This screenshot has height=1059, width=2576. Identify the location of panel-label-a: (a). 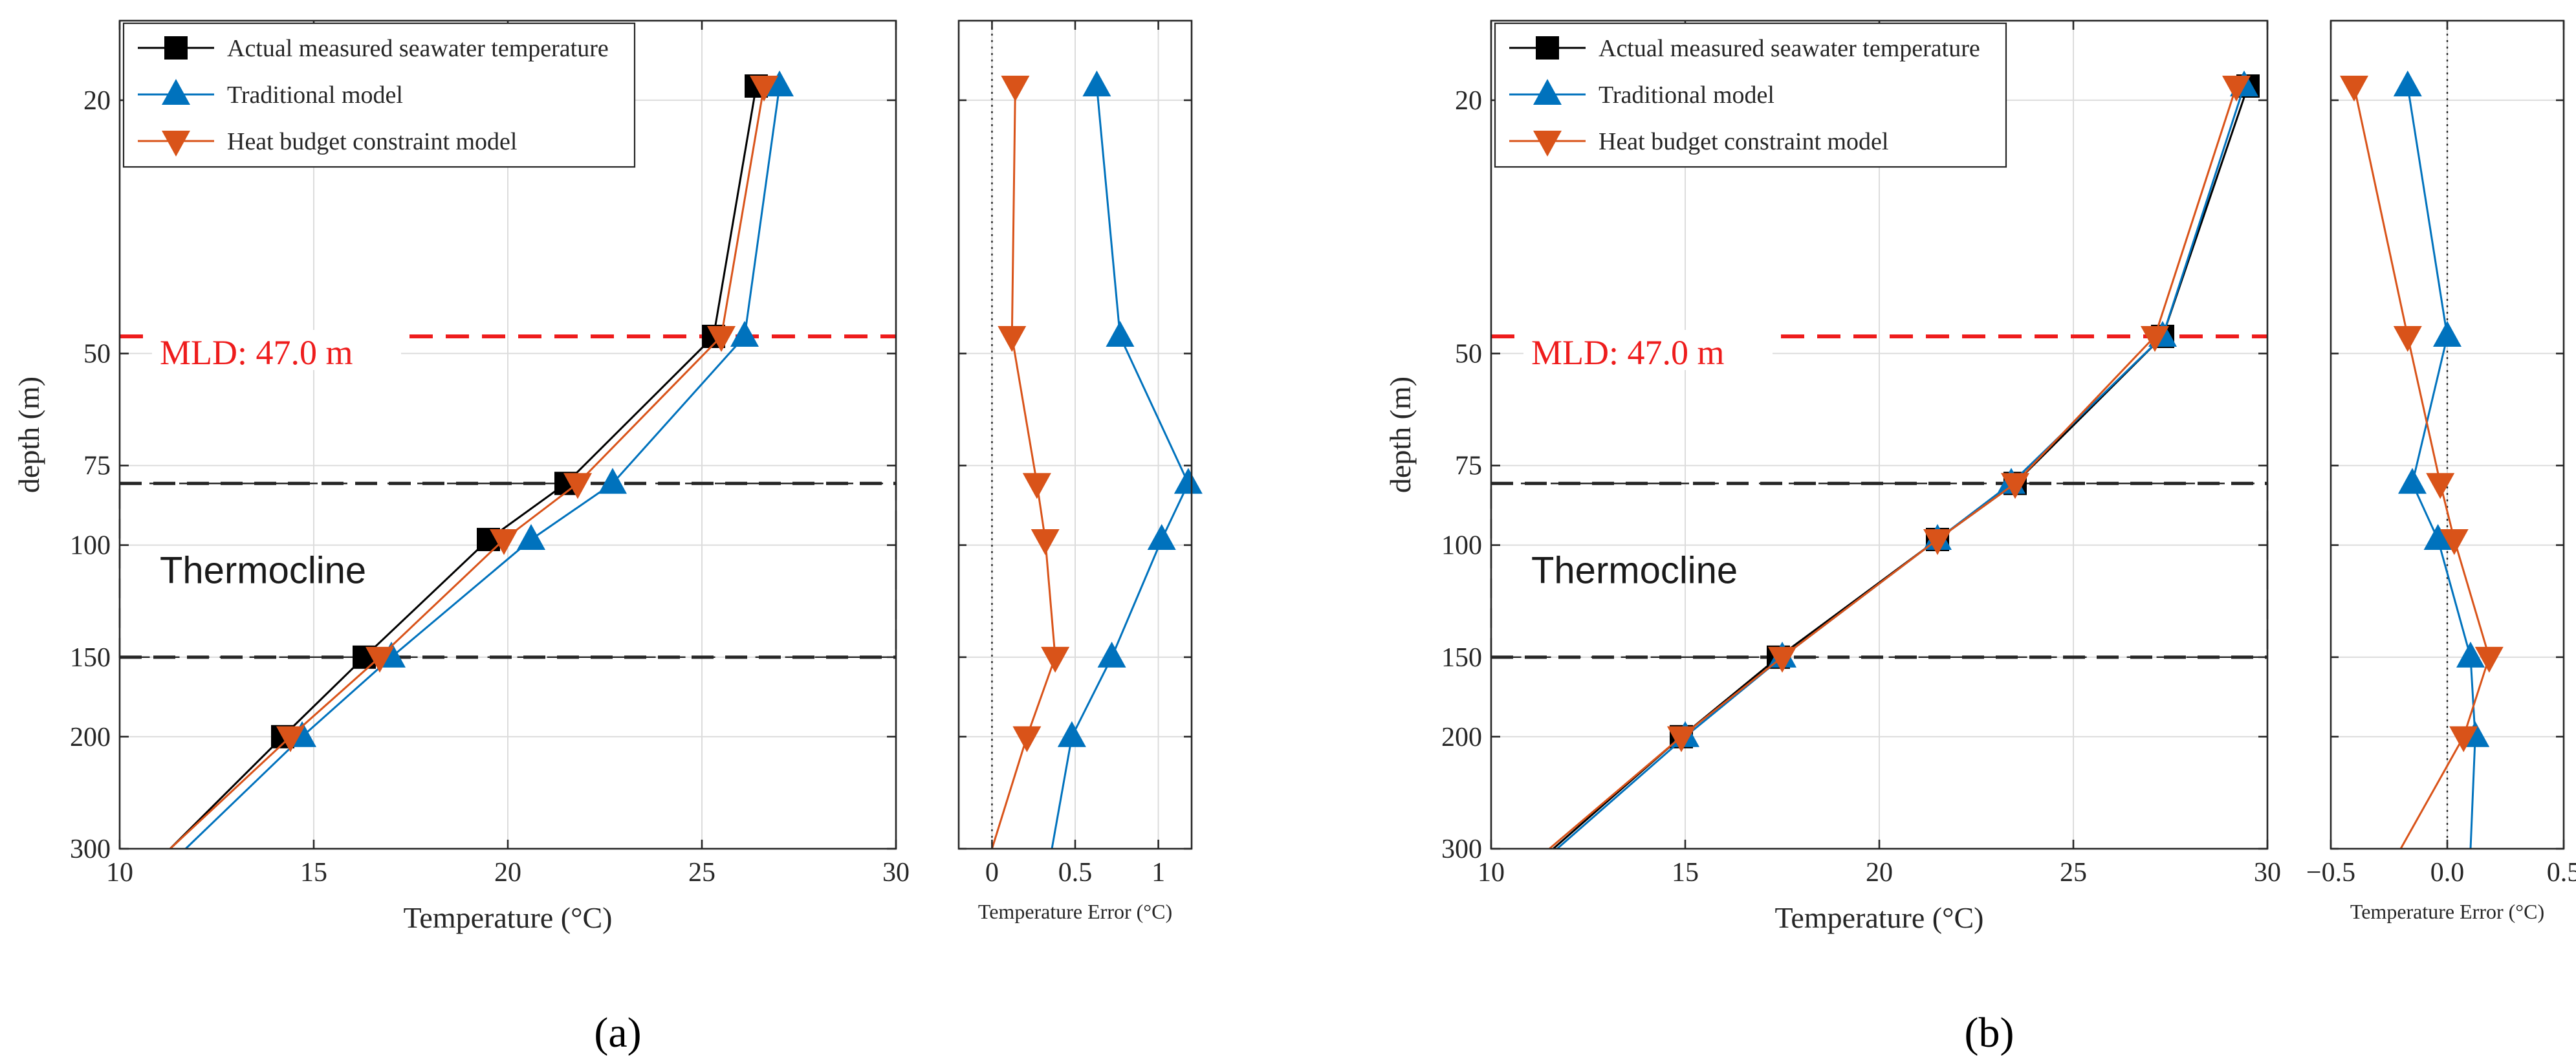
(617, 1032).